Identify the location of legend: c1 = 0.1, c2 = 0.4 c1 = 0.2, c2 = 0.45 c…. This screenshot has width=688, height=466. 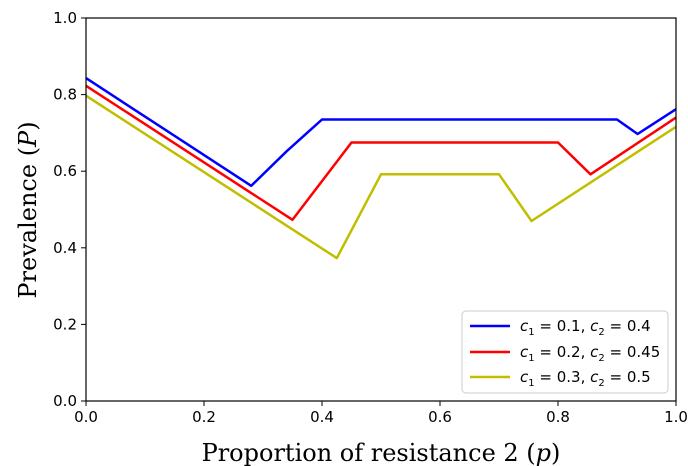
(565, 352).